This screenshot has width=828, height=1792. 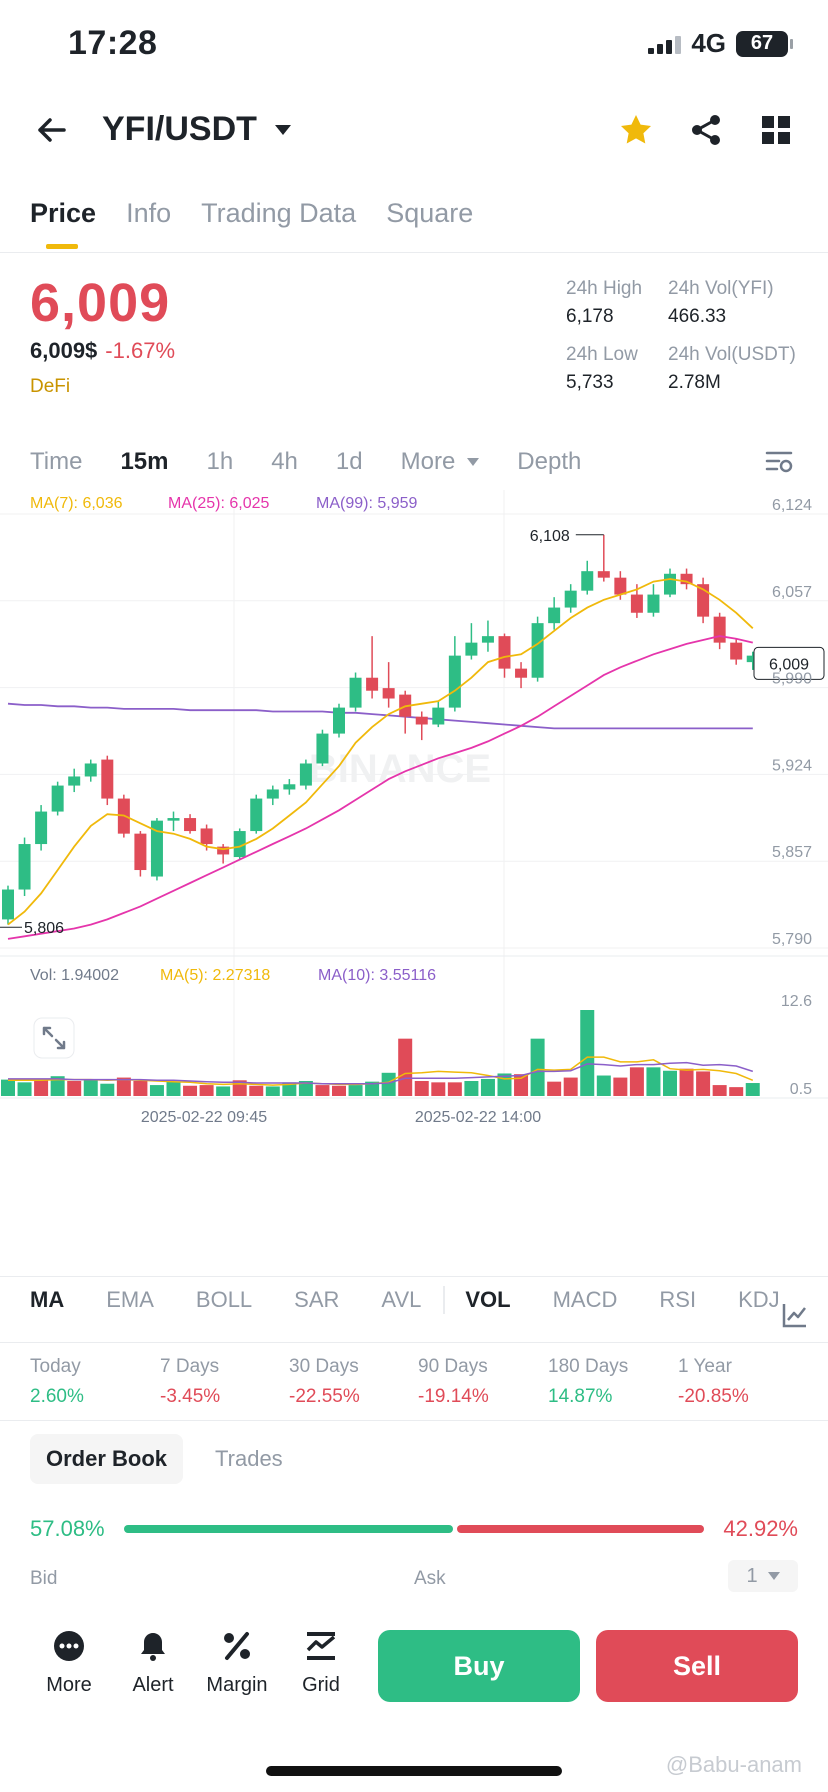 I want to click on battery-icon: 67, so click(x=764, y=43).